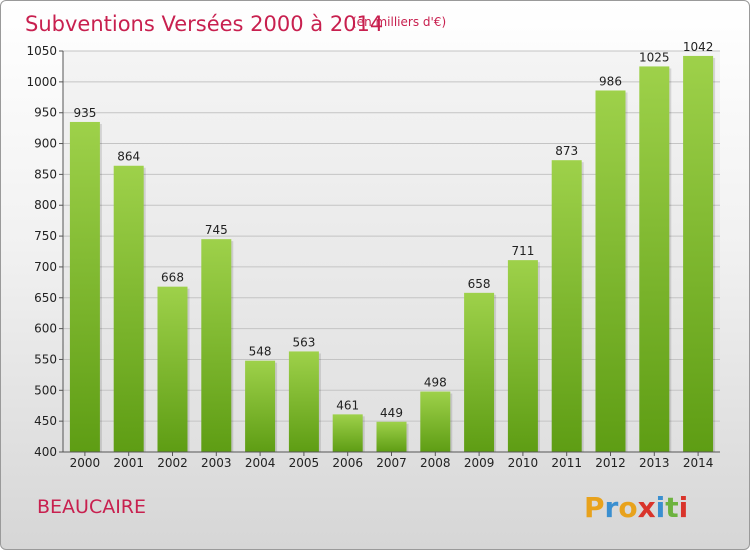 This screenshot has width=750, height=550. Describe the element at coordinates (654, 463) in the screenshot. I see `x-tick-label: 2013` at that location.